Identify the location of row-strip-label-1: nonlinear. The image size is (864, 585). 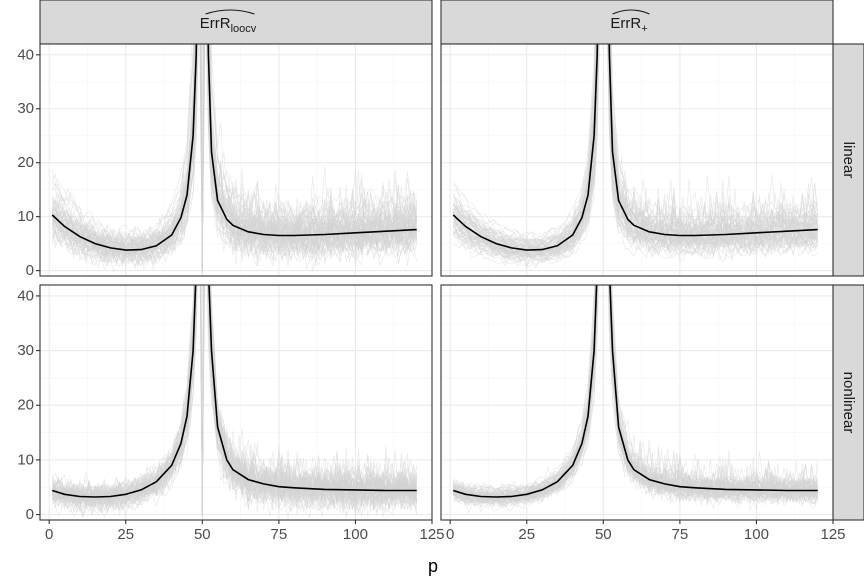
(848, 403).